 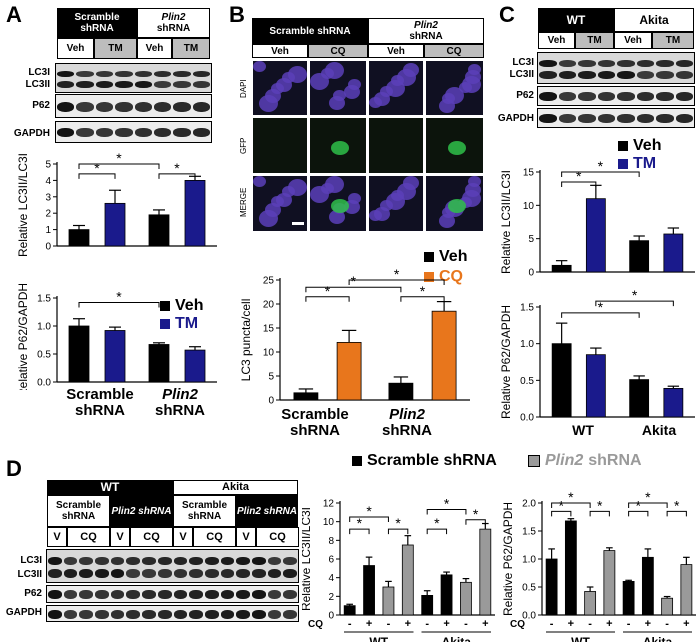 I want to click on chart-c-p62-ratio: 0.0 0.5 1.0 1.5 Relative P62/GAPDH * *, so click(x=597, y=354).